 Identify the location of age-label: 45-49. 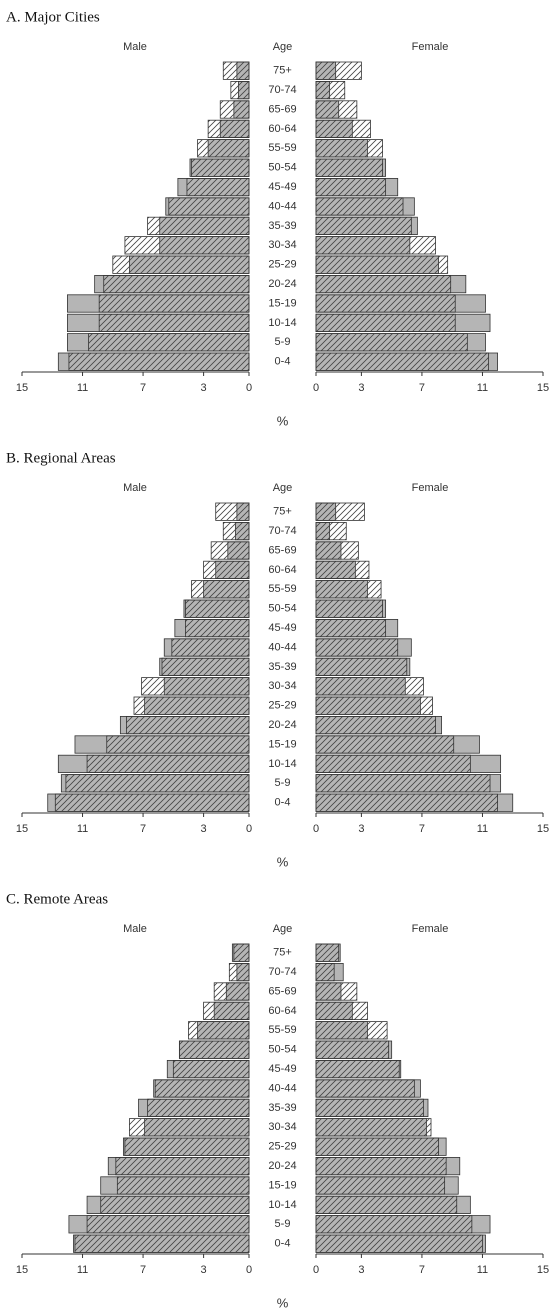
(282, 1069).